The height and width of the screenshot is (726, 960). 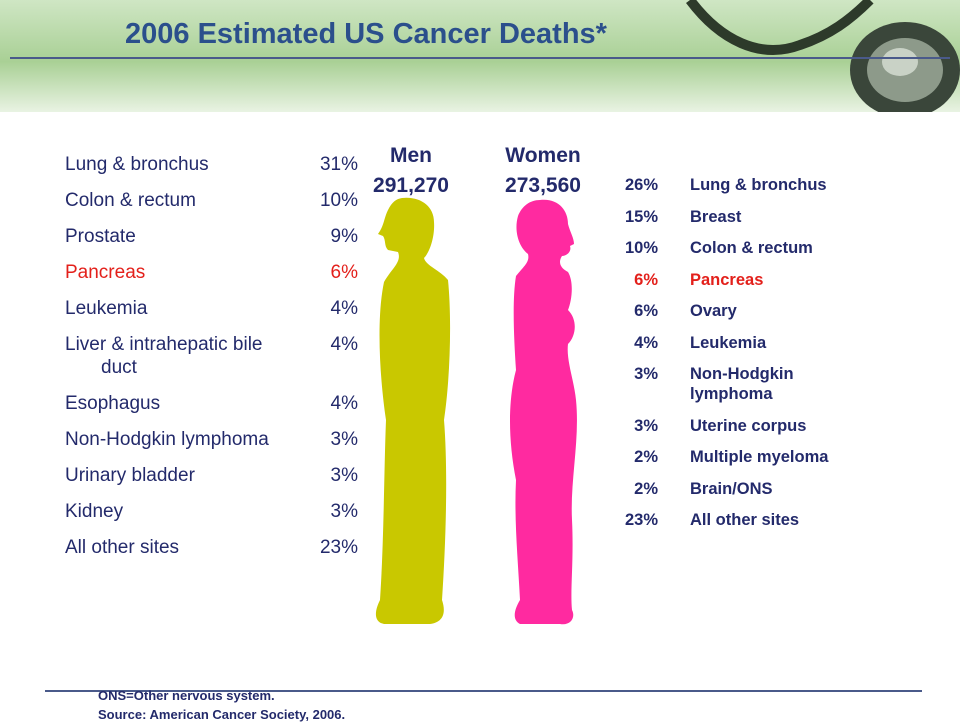 I want to click on men-head: Men 291,270, so click(x=411, y=171).